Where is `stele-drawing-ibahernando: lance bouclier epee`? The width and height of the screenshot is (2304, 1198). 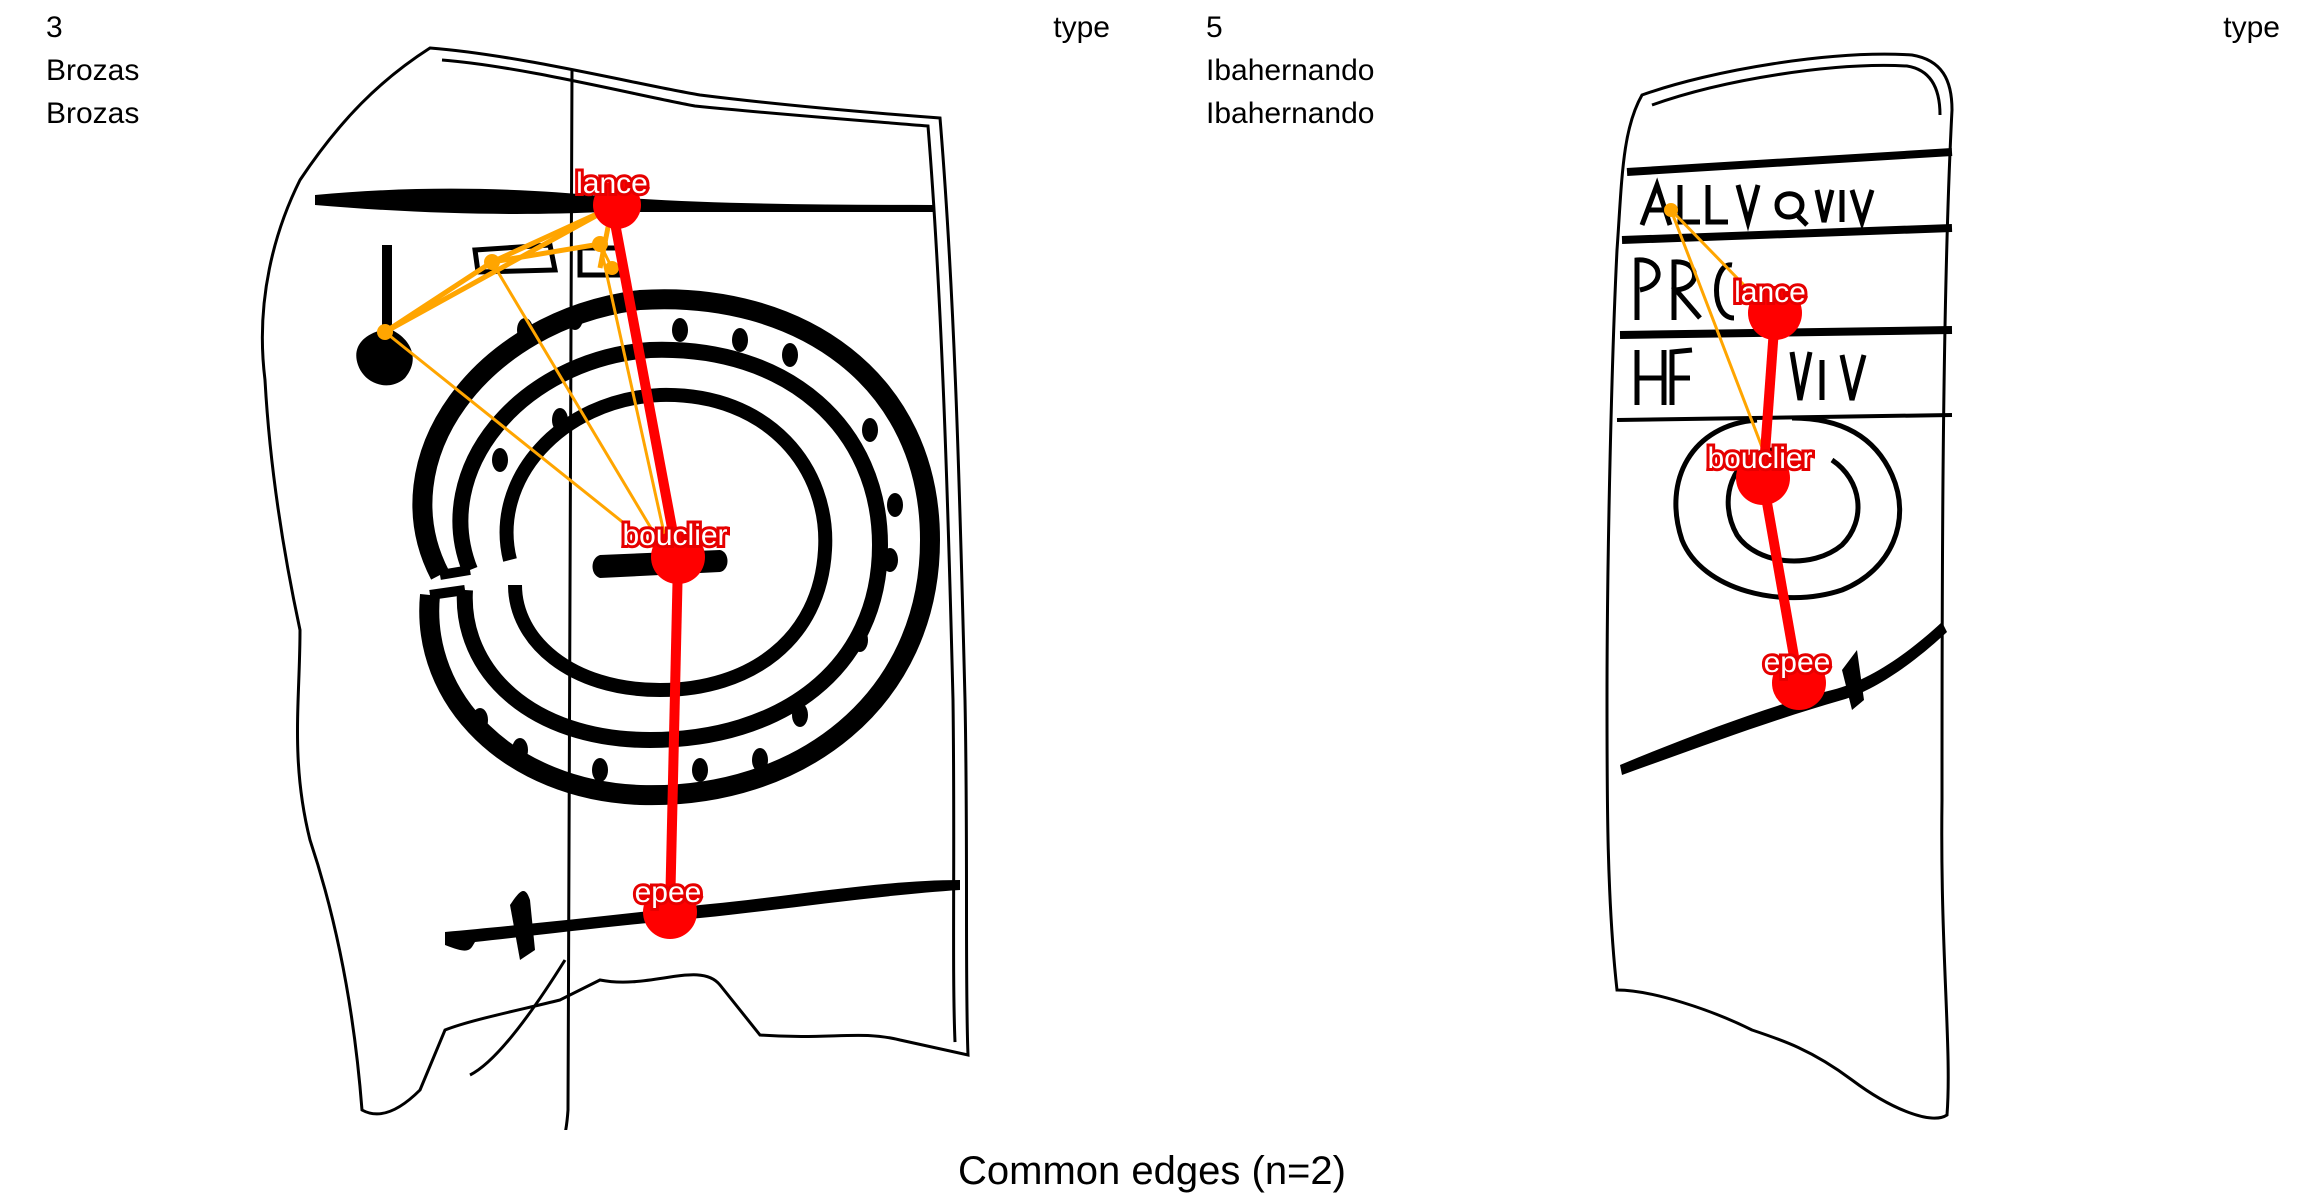 stele-drawing-ibahernando: lance bouclier epee is located at coordinates (1779, 586).